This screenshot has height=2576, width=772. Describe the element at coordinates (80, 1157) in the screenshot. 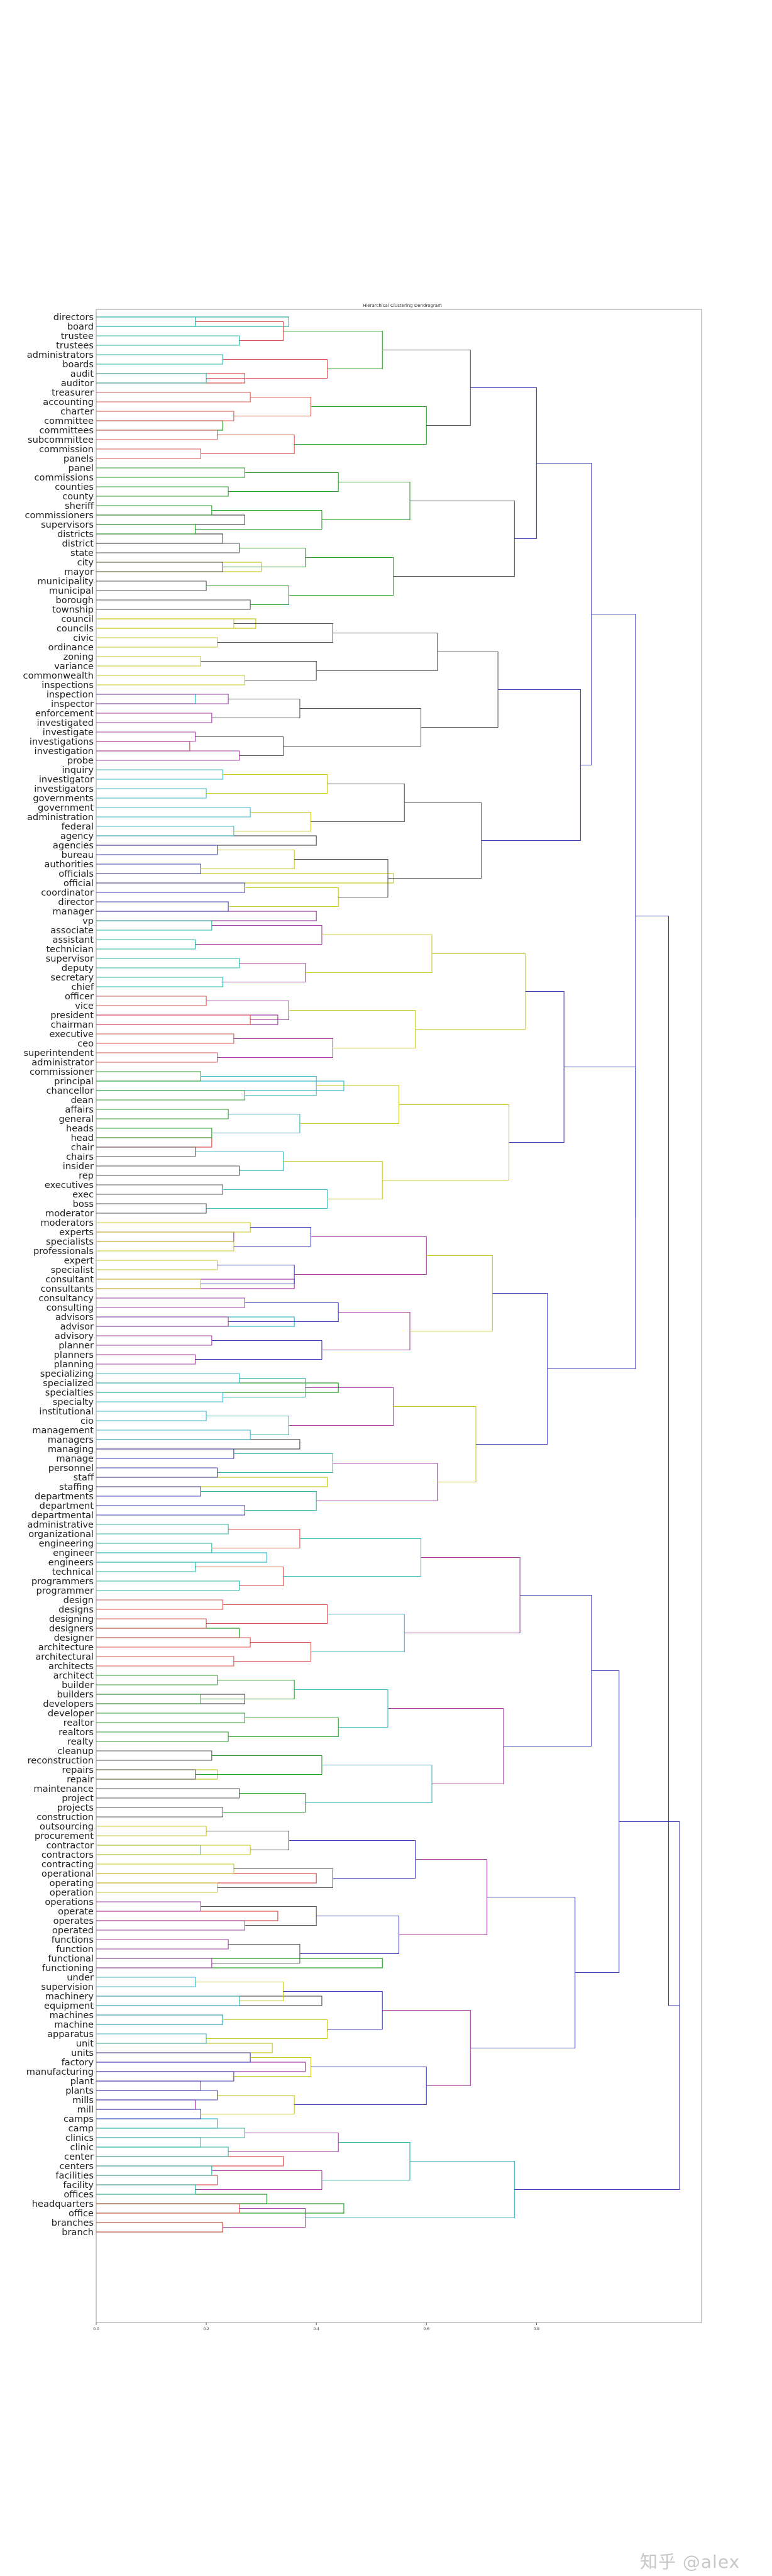

I see `leaf-label-chairs: chairs` at that location.